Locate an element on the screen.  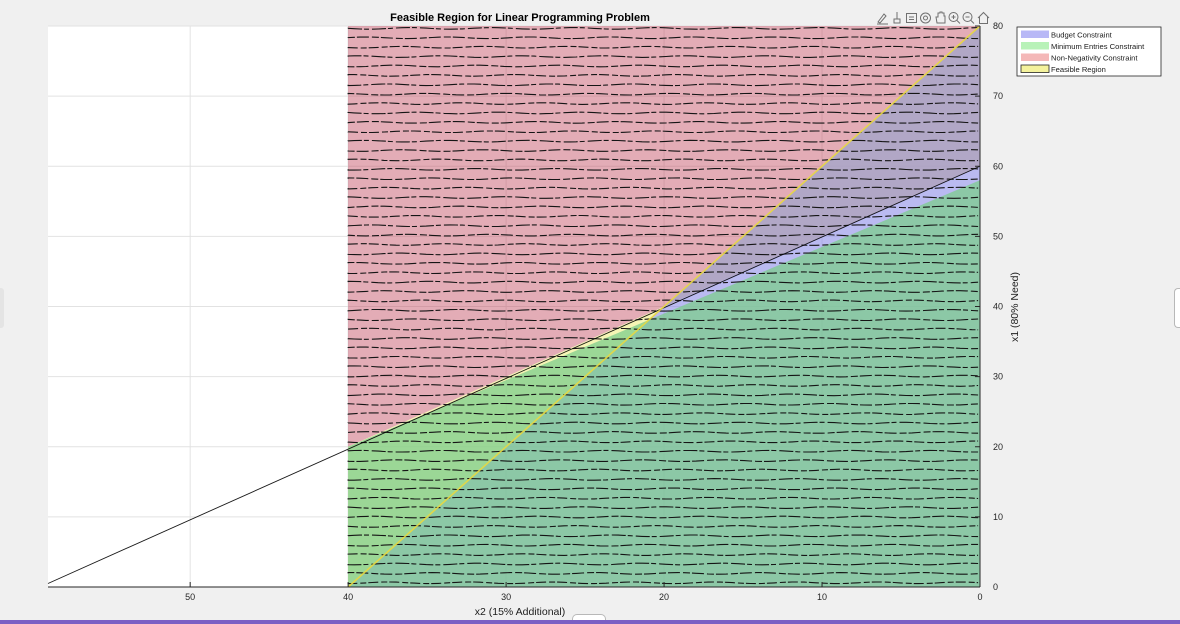
y-axis-label: x1 (80% Need) is located at coordinates (1015, 307).